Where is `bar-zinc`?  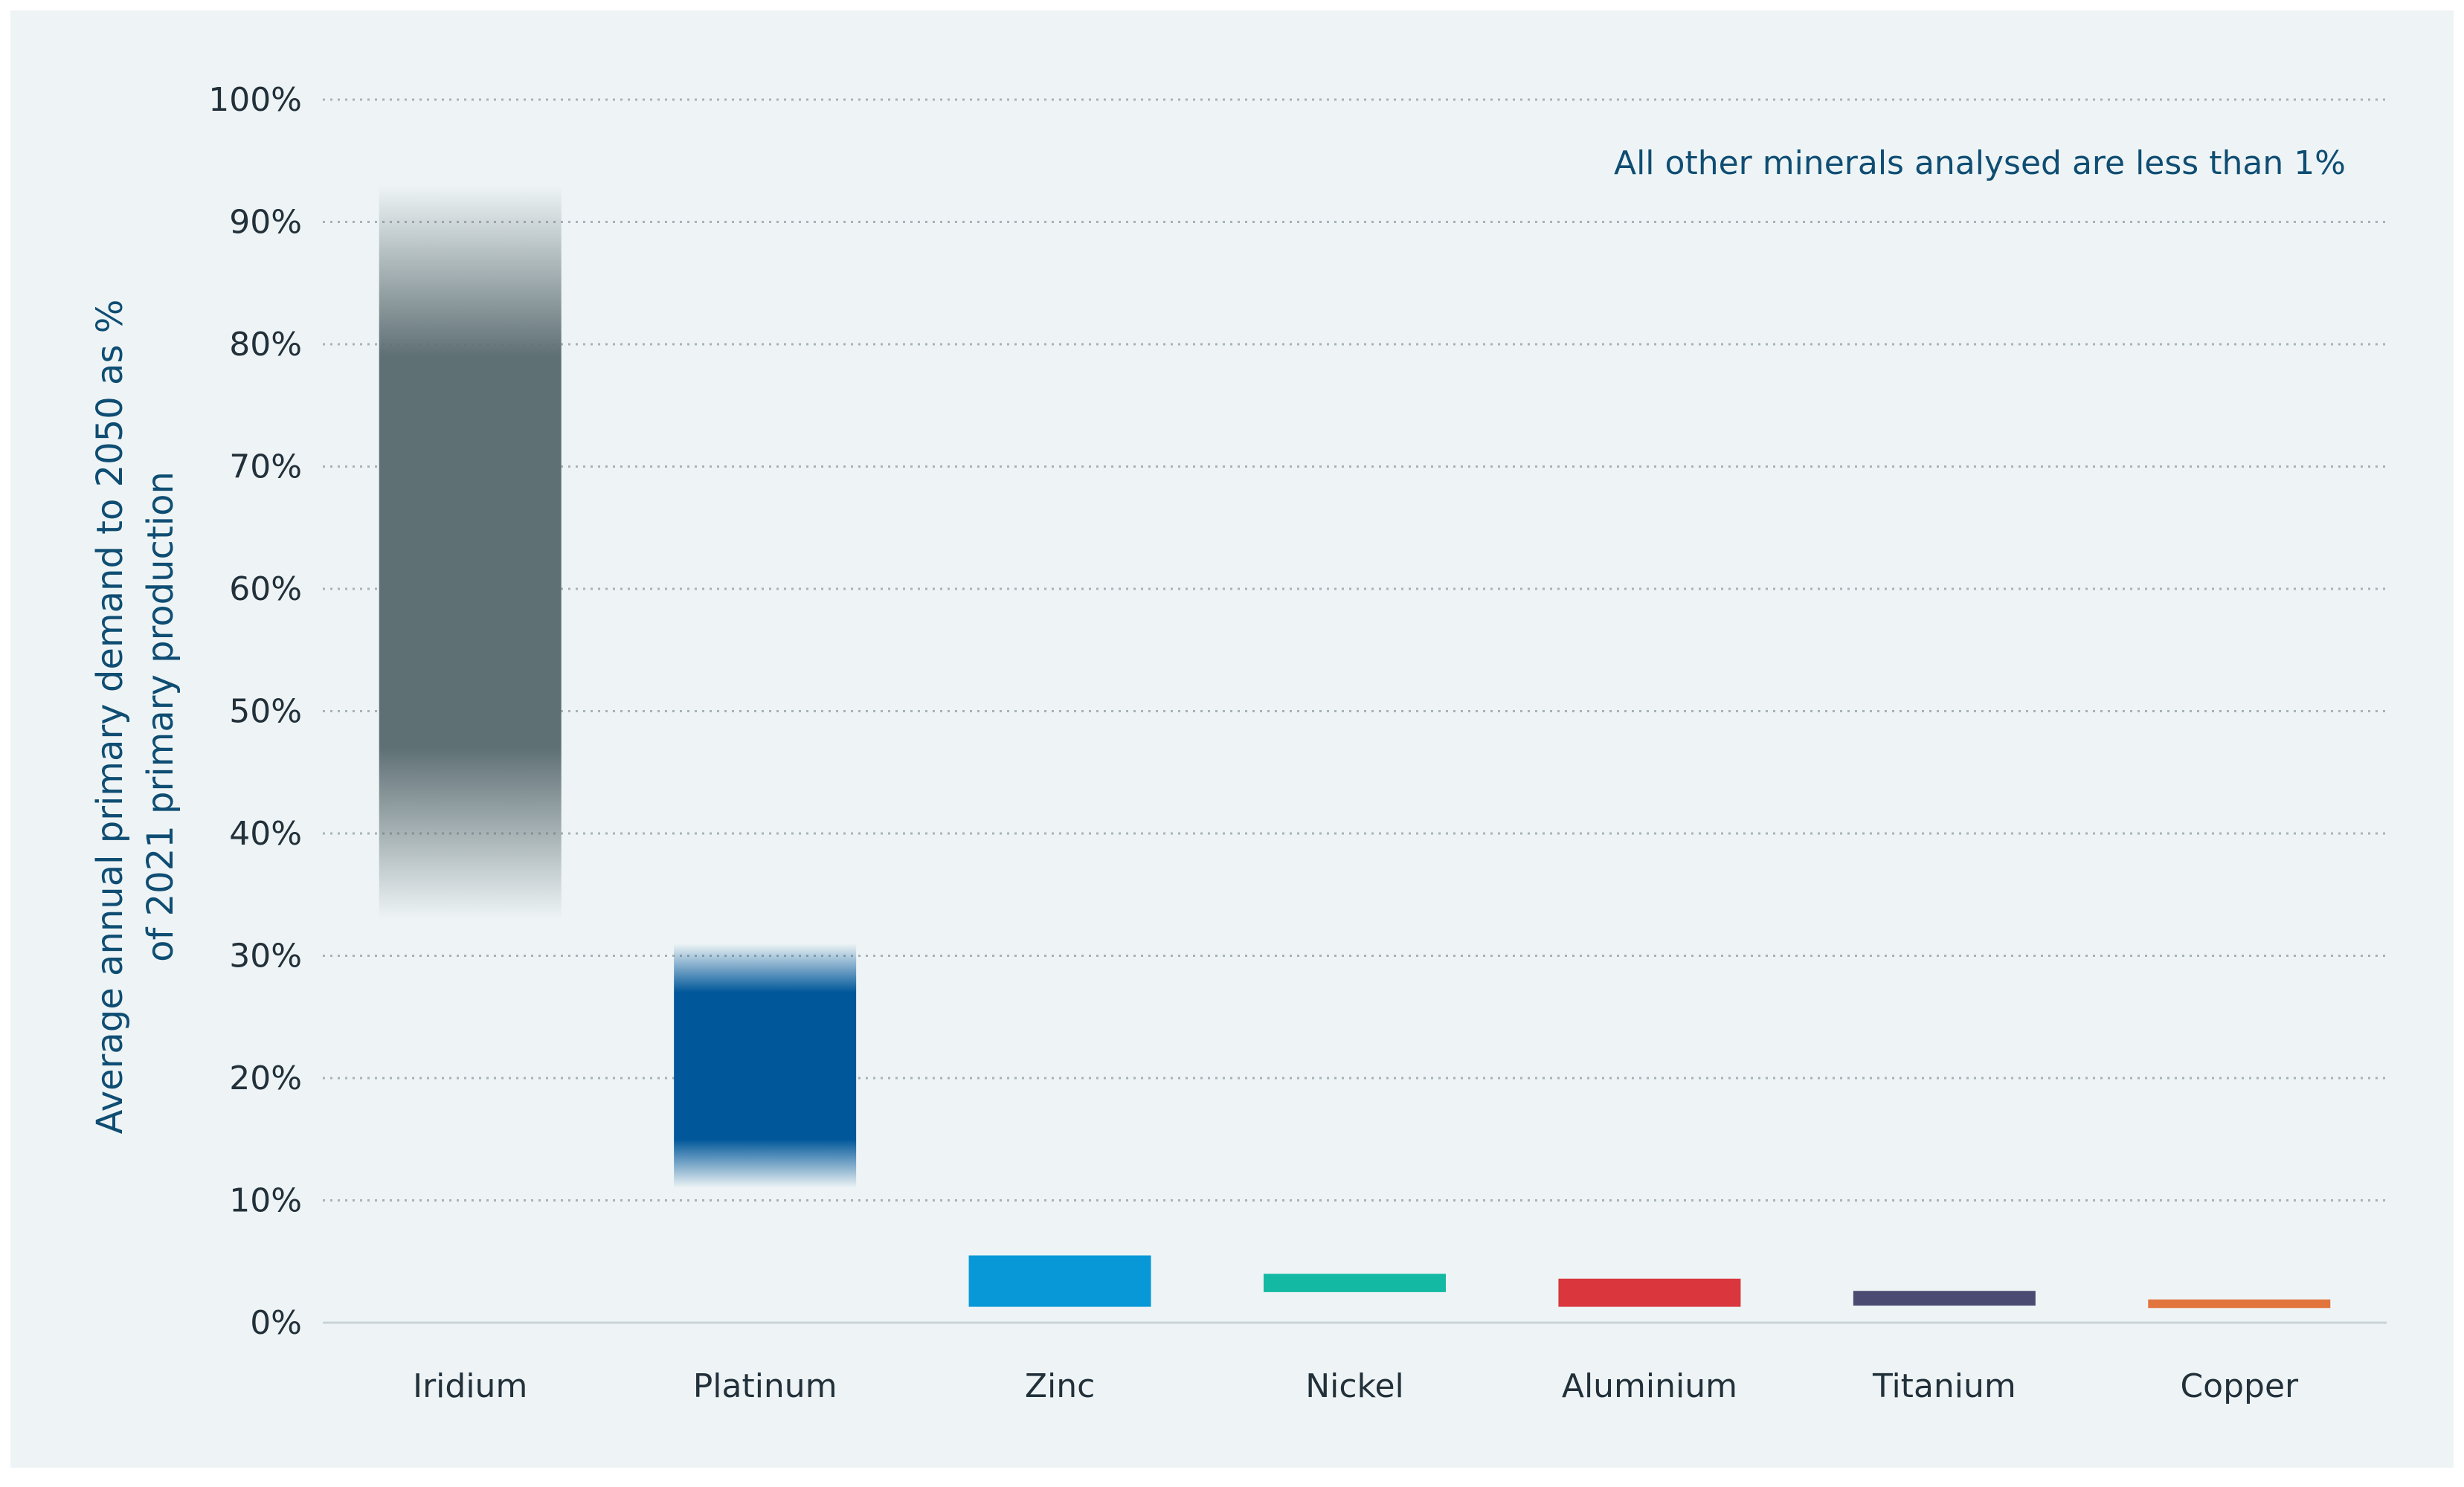
bar-zinc is located at coordinates (1060, 1282).